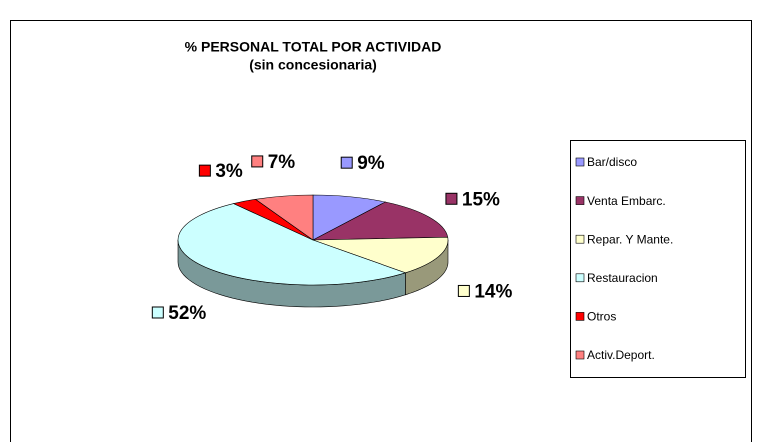  I want to click on data-label: 52%, so click(187, 313).